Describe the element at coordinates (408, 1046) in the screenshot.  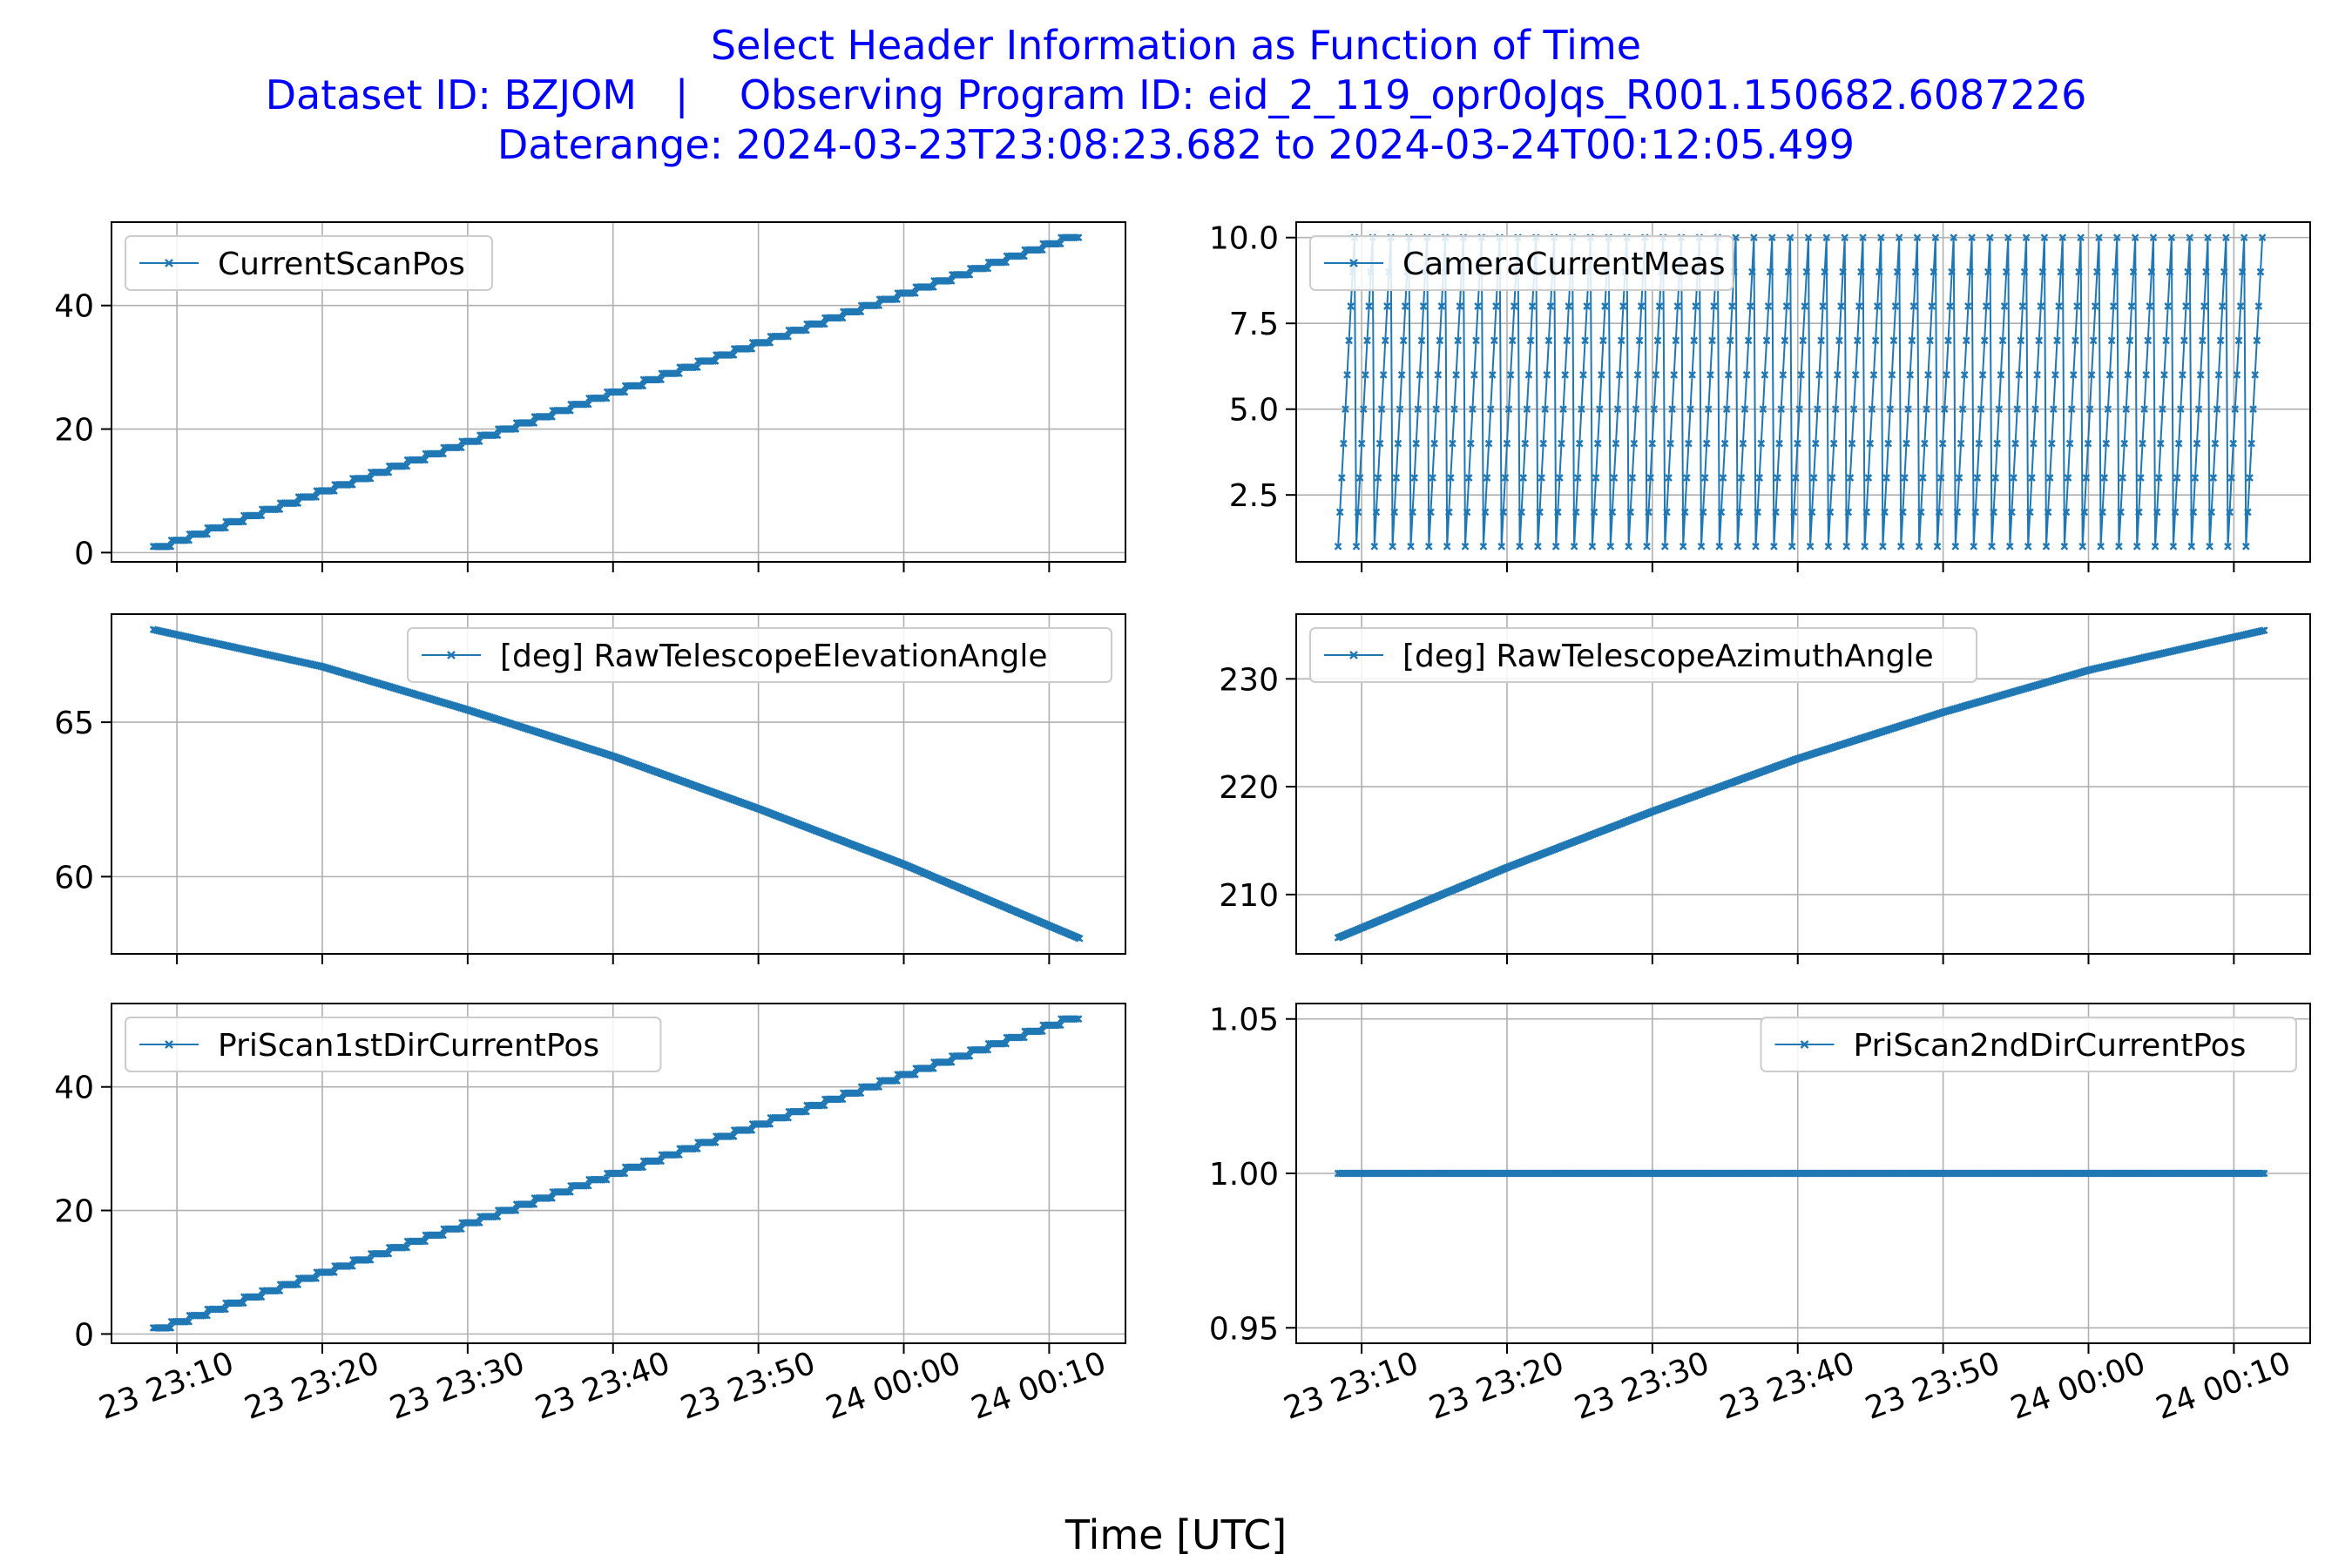
I see `legend-label: PriScan1stDirCurrentPos` at that location.